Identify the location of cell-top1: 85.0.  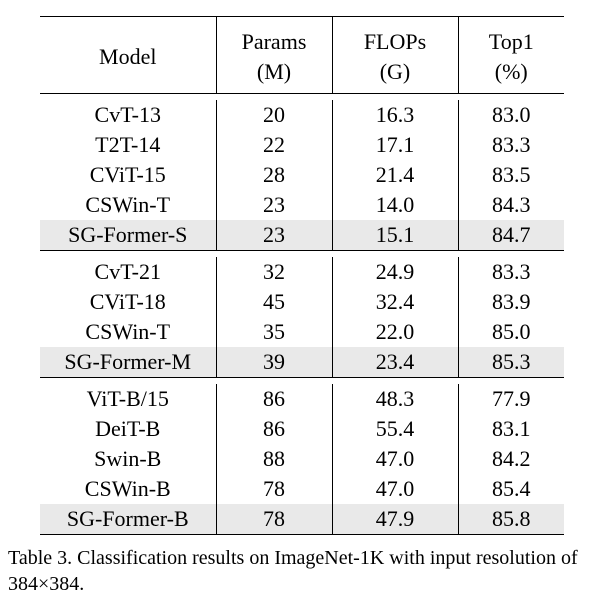
(510, 332).